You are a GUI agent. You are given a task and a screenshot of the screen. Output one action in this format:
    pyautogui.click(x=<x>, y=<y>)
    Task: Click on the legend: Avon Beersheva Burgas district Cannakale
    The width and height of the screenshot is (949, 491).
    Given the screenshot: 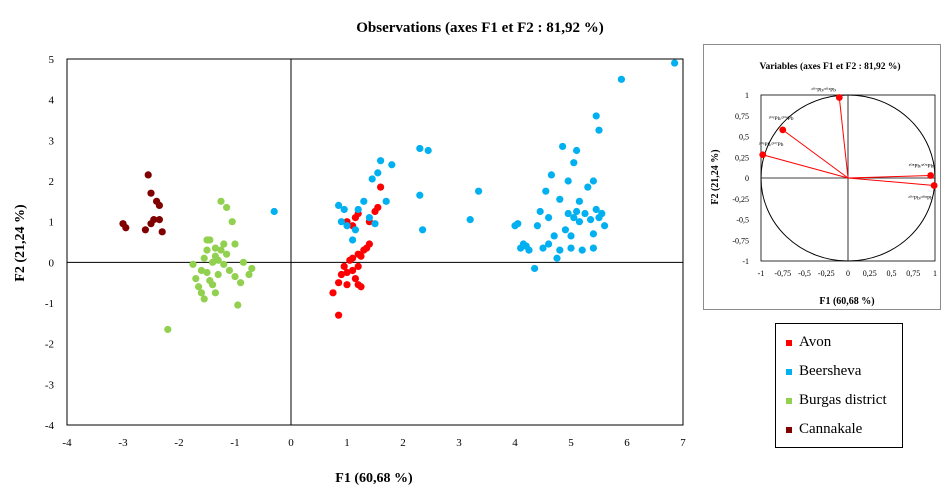 What is the action you would take?
    pyautogui.click(x=839, y=385)
    